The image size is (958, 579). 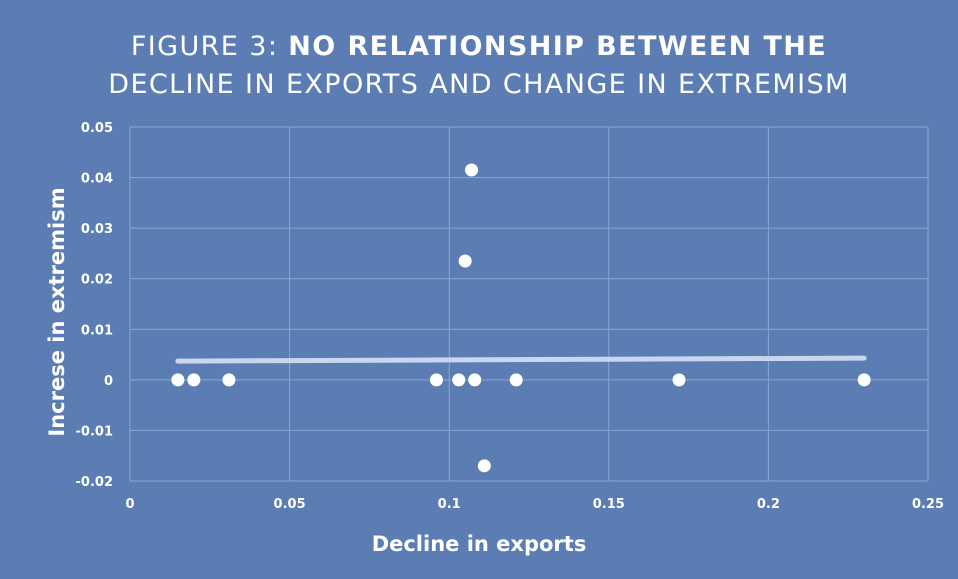 What do you see at coordinates (129, 504) in the screenshot?
I see `x-tick-label-0: 0` at bounding box center [129, 504].